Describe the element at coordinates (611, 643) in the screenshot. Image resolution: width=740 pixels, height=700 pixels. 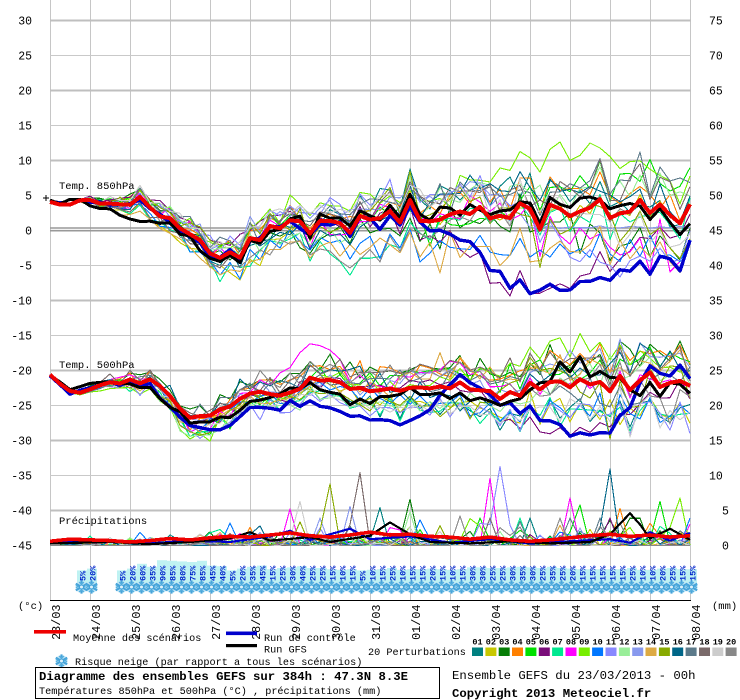
I see `svg-text: 11` at that location.